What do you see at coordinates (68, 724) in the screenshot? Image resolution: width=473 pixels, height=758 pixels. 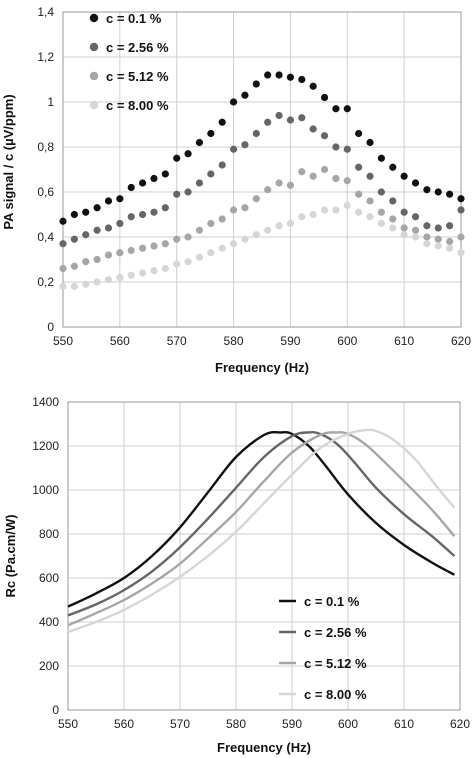 I see `bottom-x-tick-label: 550` at bounding box center [68, 724].